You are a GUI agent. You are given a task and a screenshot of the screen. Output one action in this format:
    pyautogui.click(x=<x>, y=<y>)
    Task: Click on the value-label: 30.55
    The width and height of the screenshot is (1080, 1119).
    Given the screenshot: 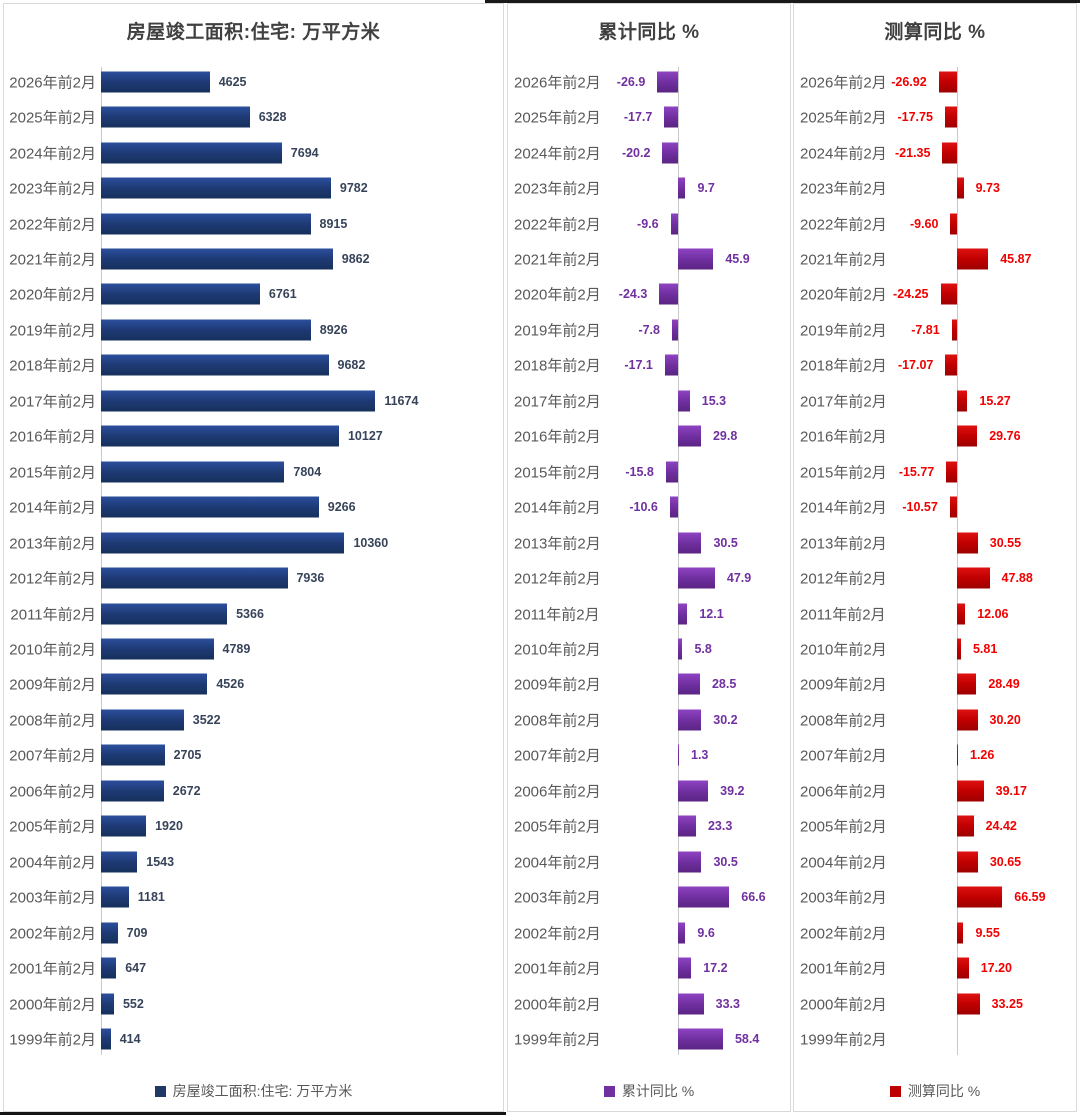 What is the action you would take?
    pyautogui.click(x=1005, y=542)
    